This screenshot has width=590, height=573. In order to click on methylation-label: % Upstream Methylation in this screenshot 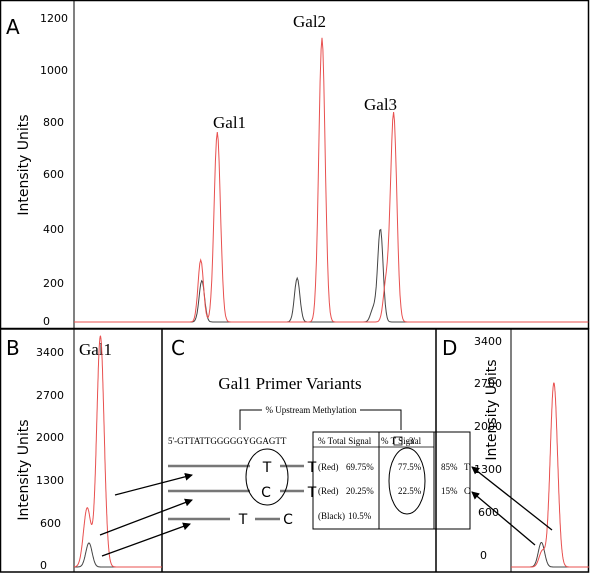, I will do `click(311, 410)`.